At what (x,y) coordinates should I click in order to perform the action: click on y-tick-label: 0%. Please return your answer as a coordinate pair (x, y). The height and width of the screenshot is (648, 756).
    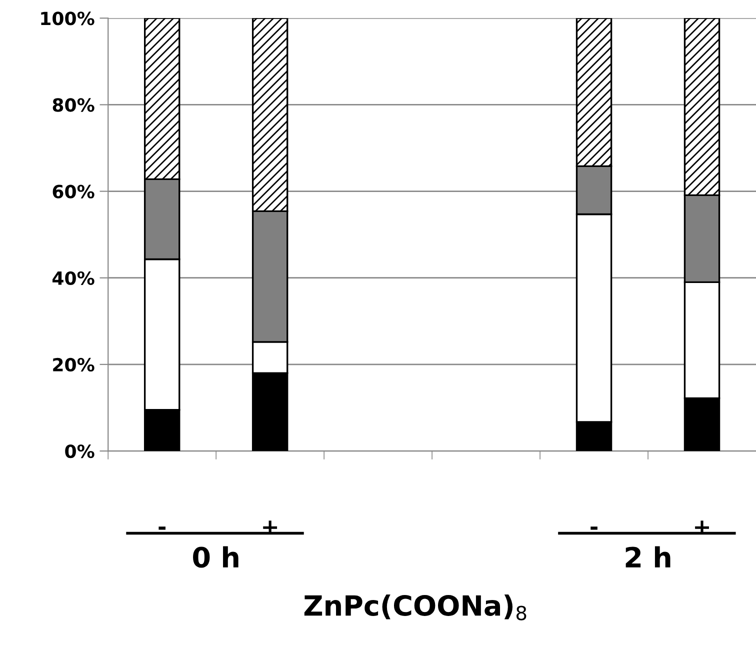
    Looking at the image, I should click on (79, 451).